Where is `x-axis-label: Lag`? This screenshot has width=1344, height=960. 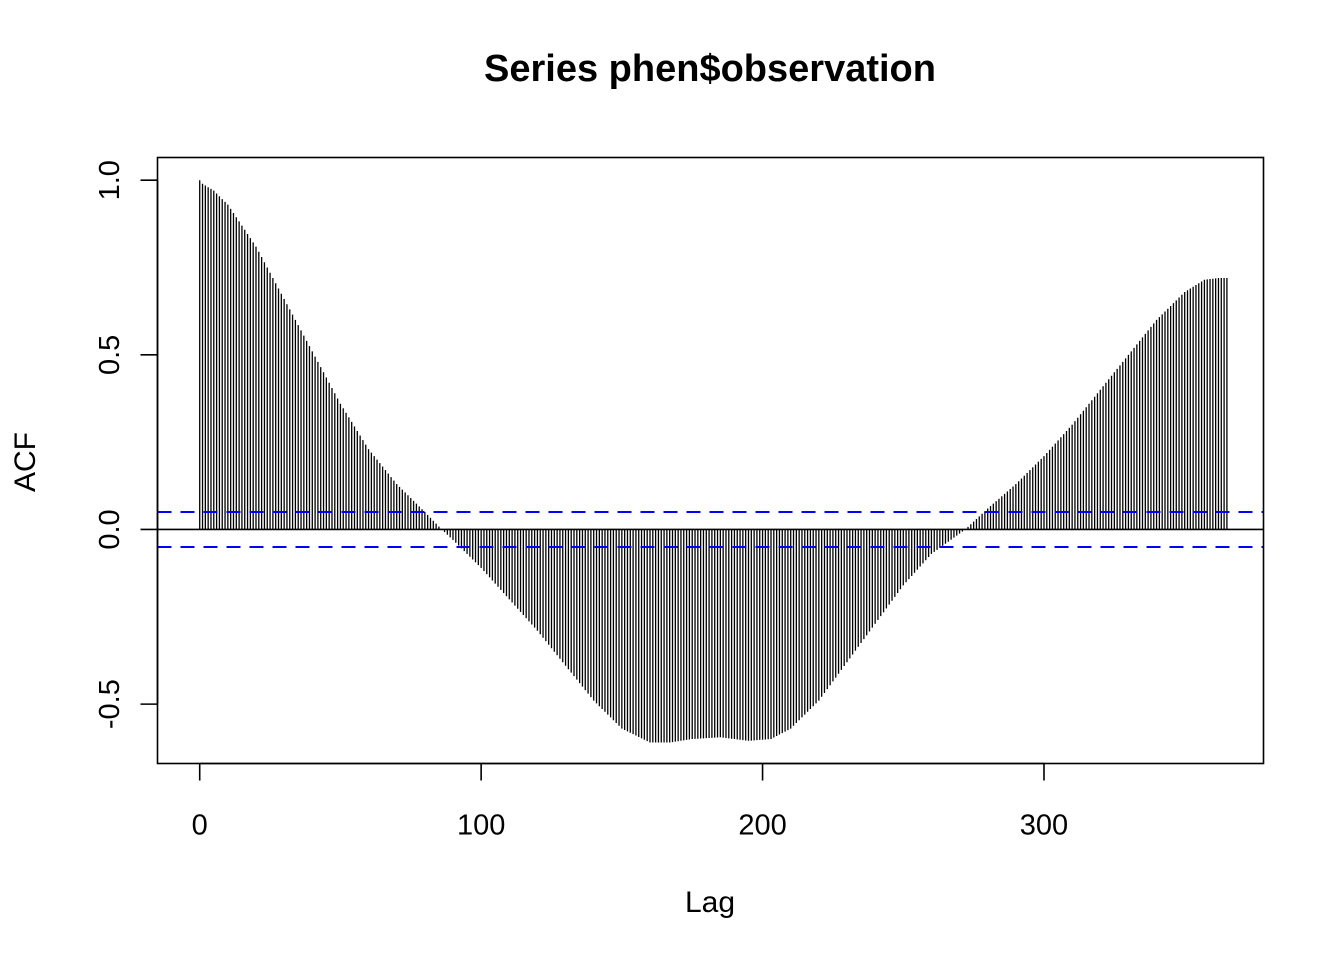 x-axis-label: Lag is located at coordinates (710, 902).